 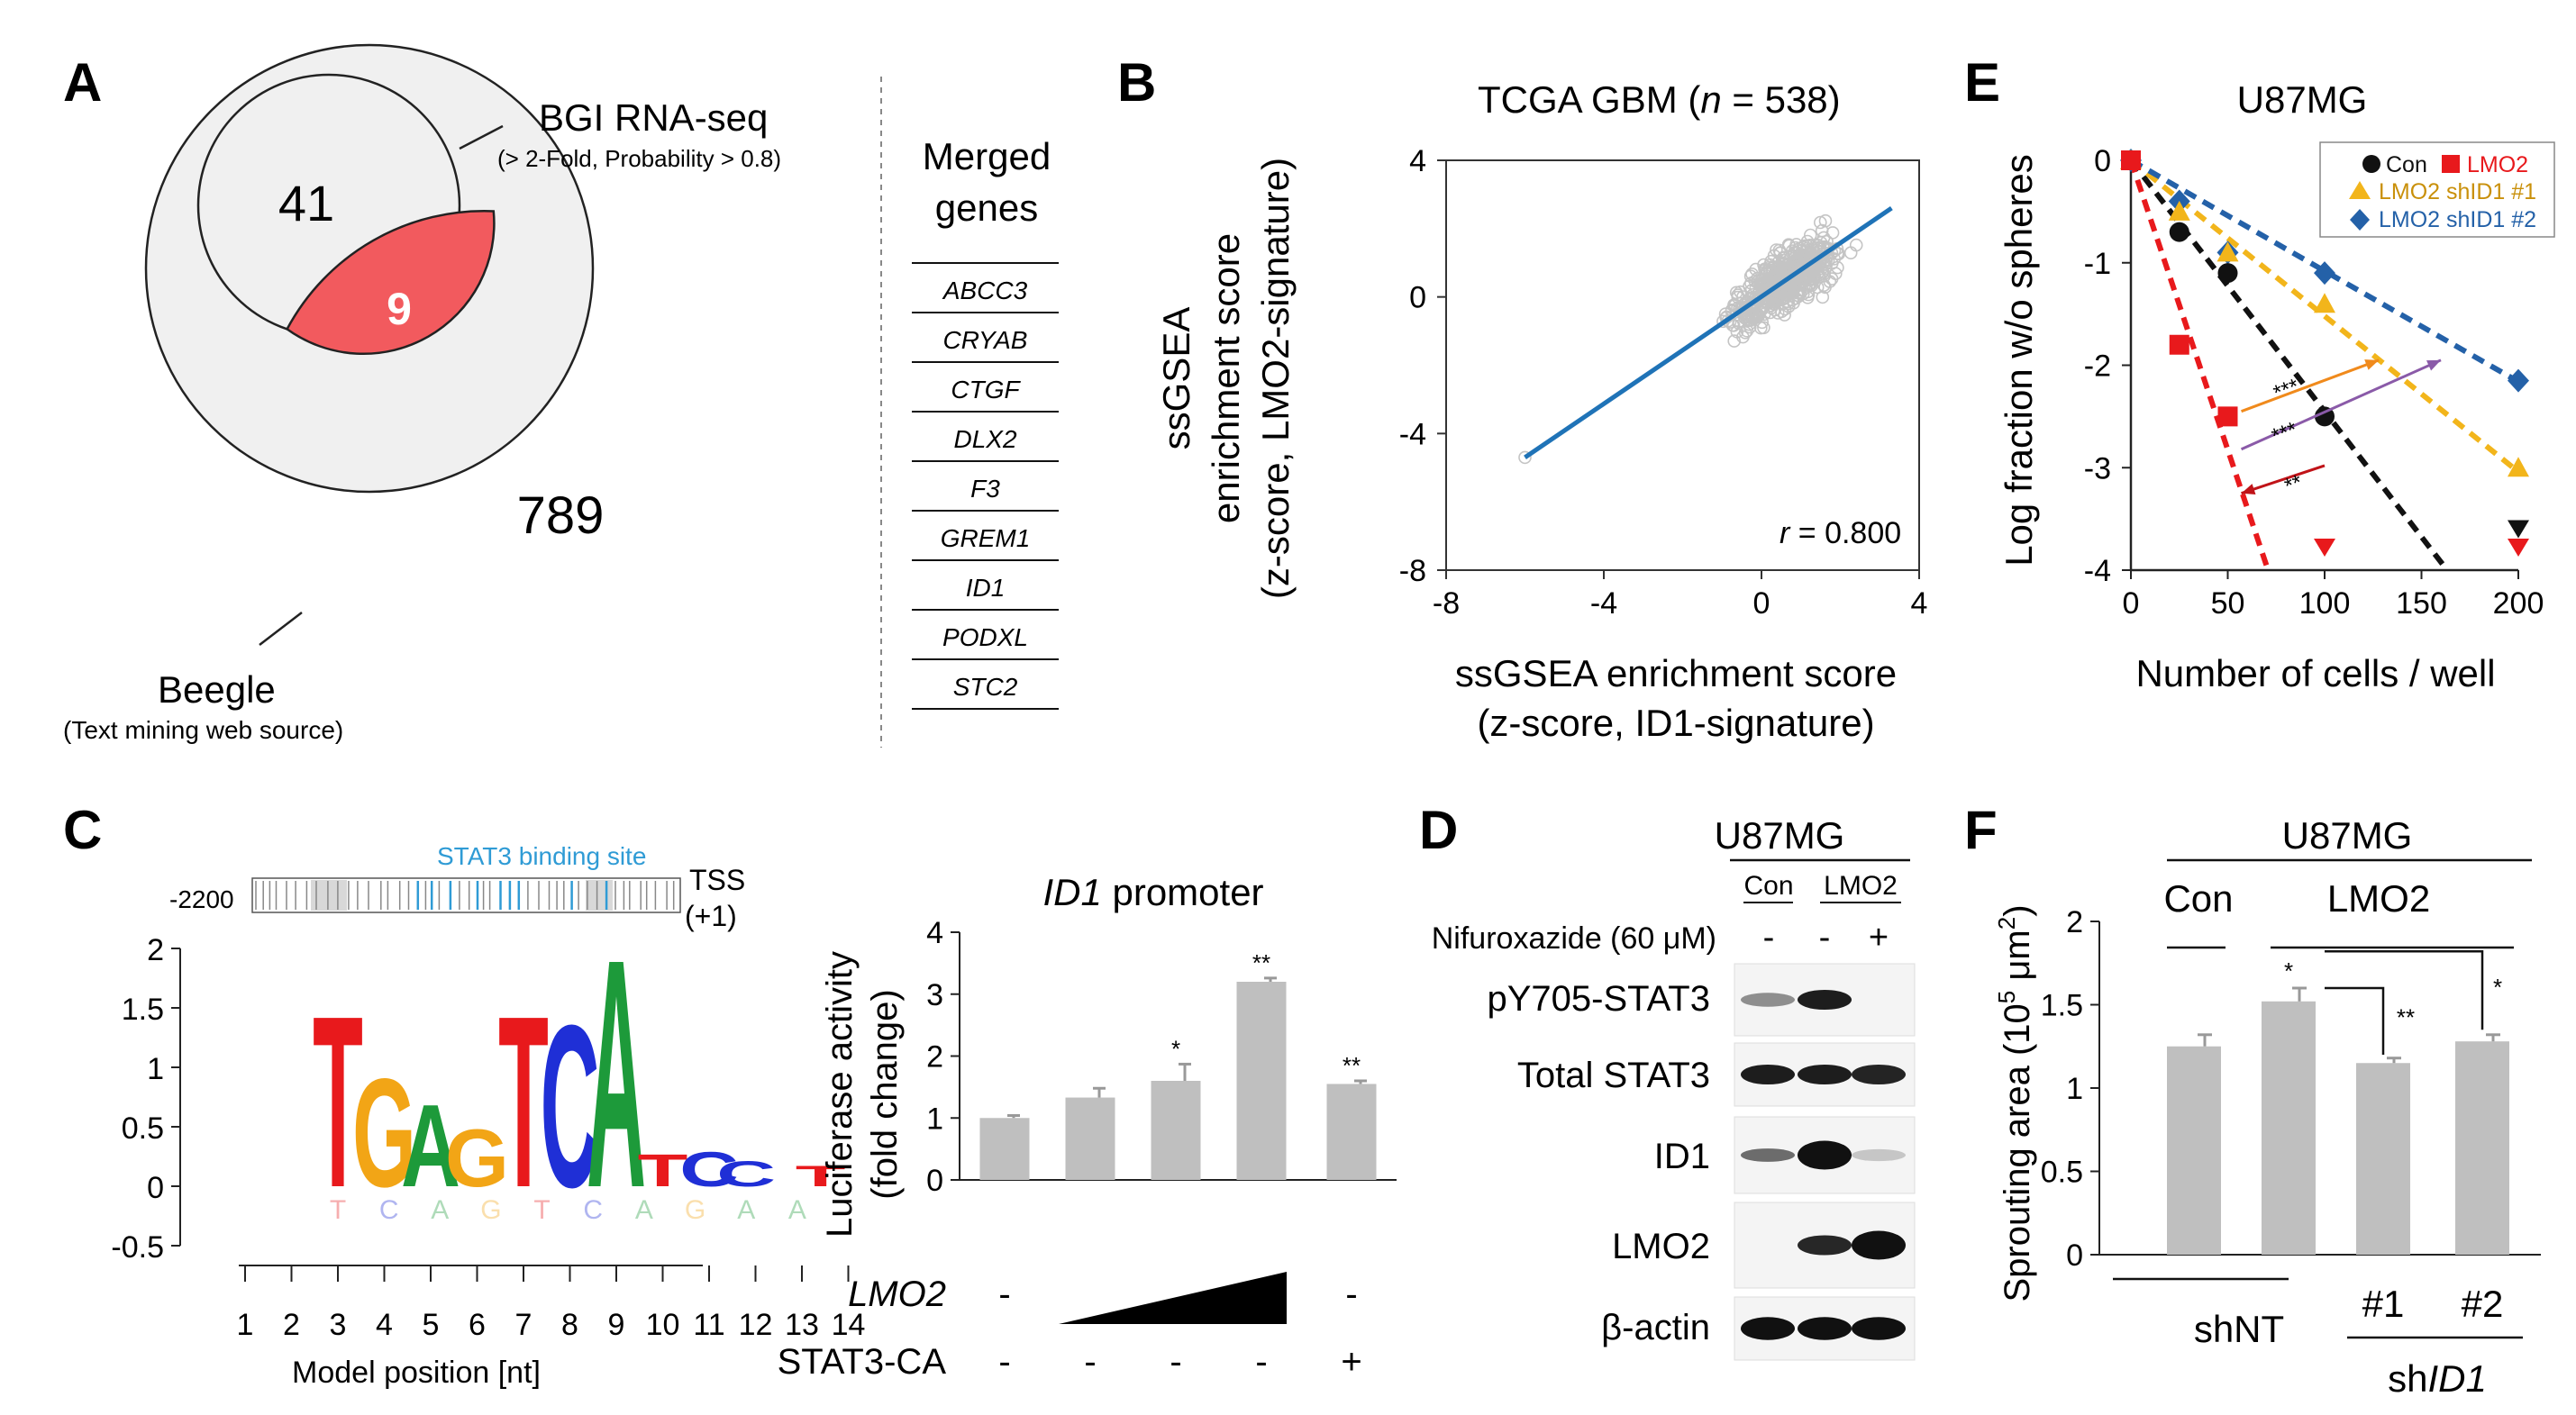 What do you see at coordinates (639, 159) in the screenshot?
I see `bgi-subtitle: (> 2-Fold, Probability > 0.8)` at bounding box center [639, 159].